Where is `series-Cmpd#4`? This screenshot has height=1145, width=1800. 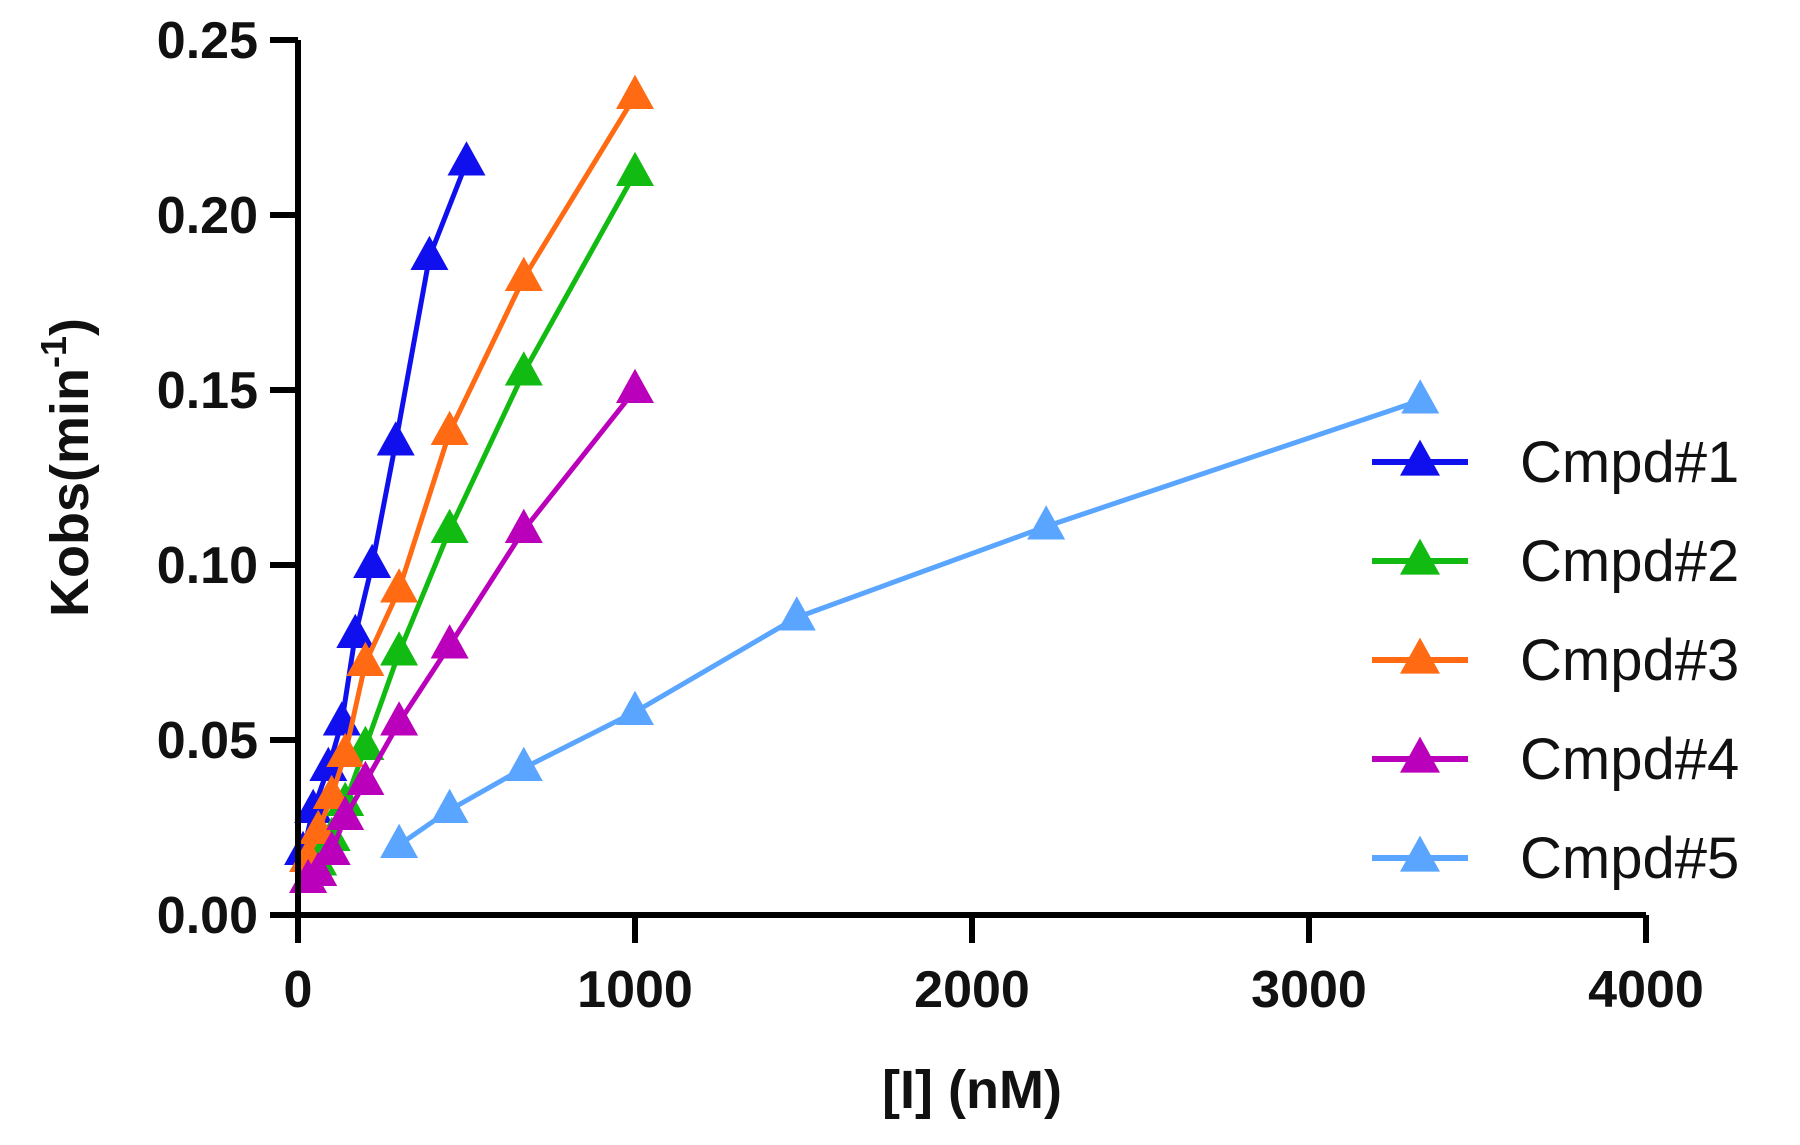
series-Cmpd#4 is located at coordinates (471, 630).